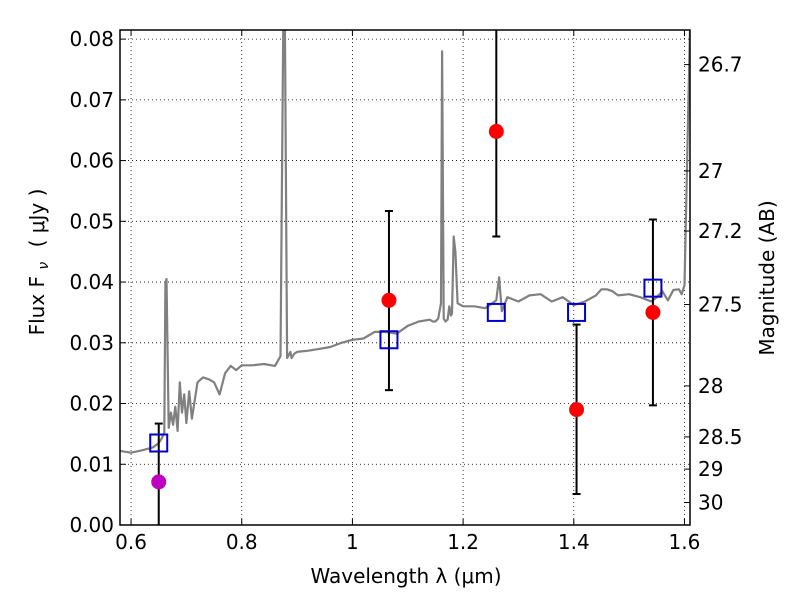 The image size is (800, 600). Describe the element at coordinates (91, 343) in the screenshot. I see `y-tick-label: 0.03` at that location.